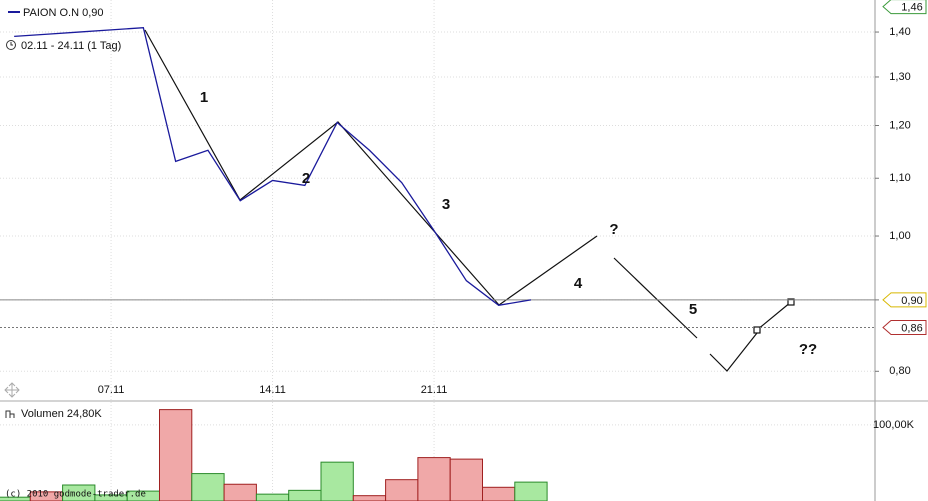  I want to click on handle, so click(791, 302).